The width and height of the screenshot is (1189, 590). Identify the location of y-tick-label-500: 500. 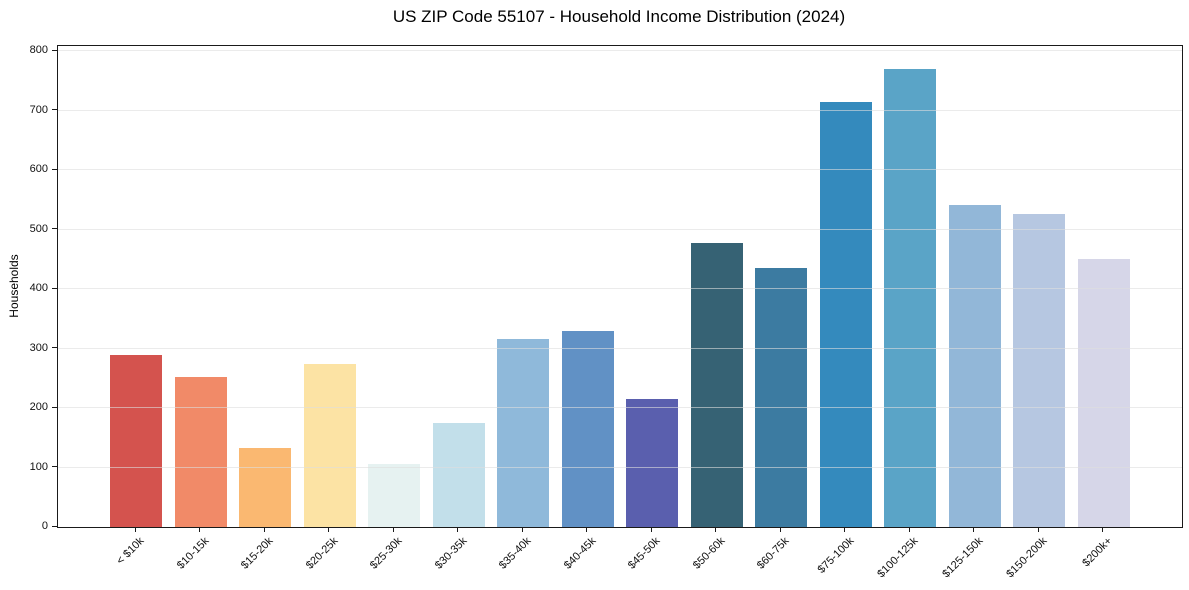
(38, 228).